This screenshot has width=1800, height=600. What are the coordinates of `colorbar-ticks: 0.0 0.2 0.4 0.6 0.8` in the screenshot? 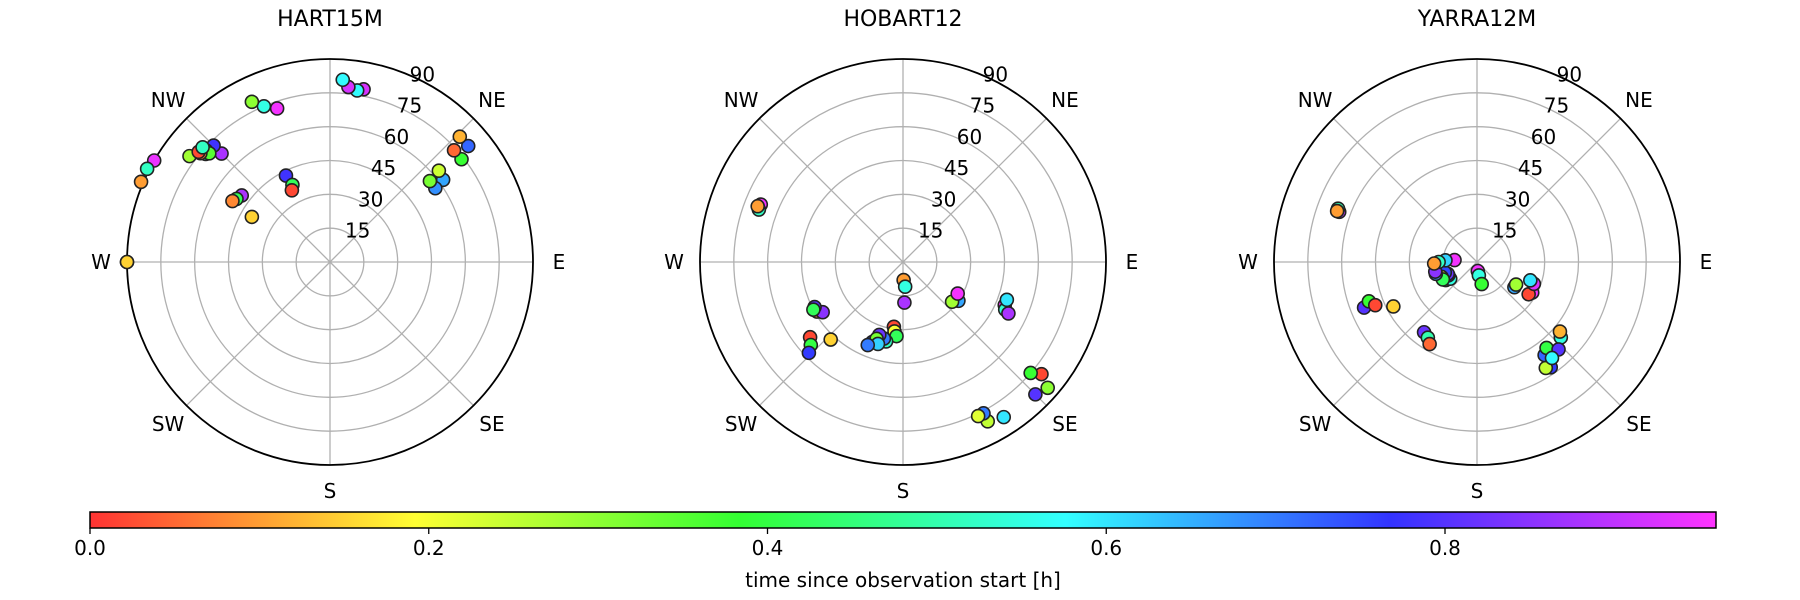 It's located at (767, 544).